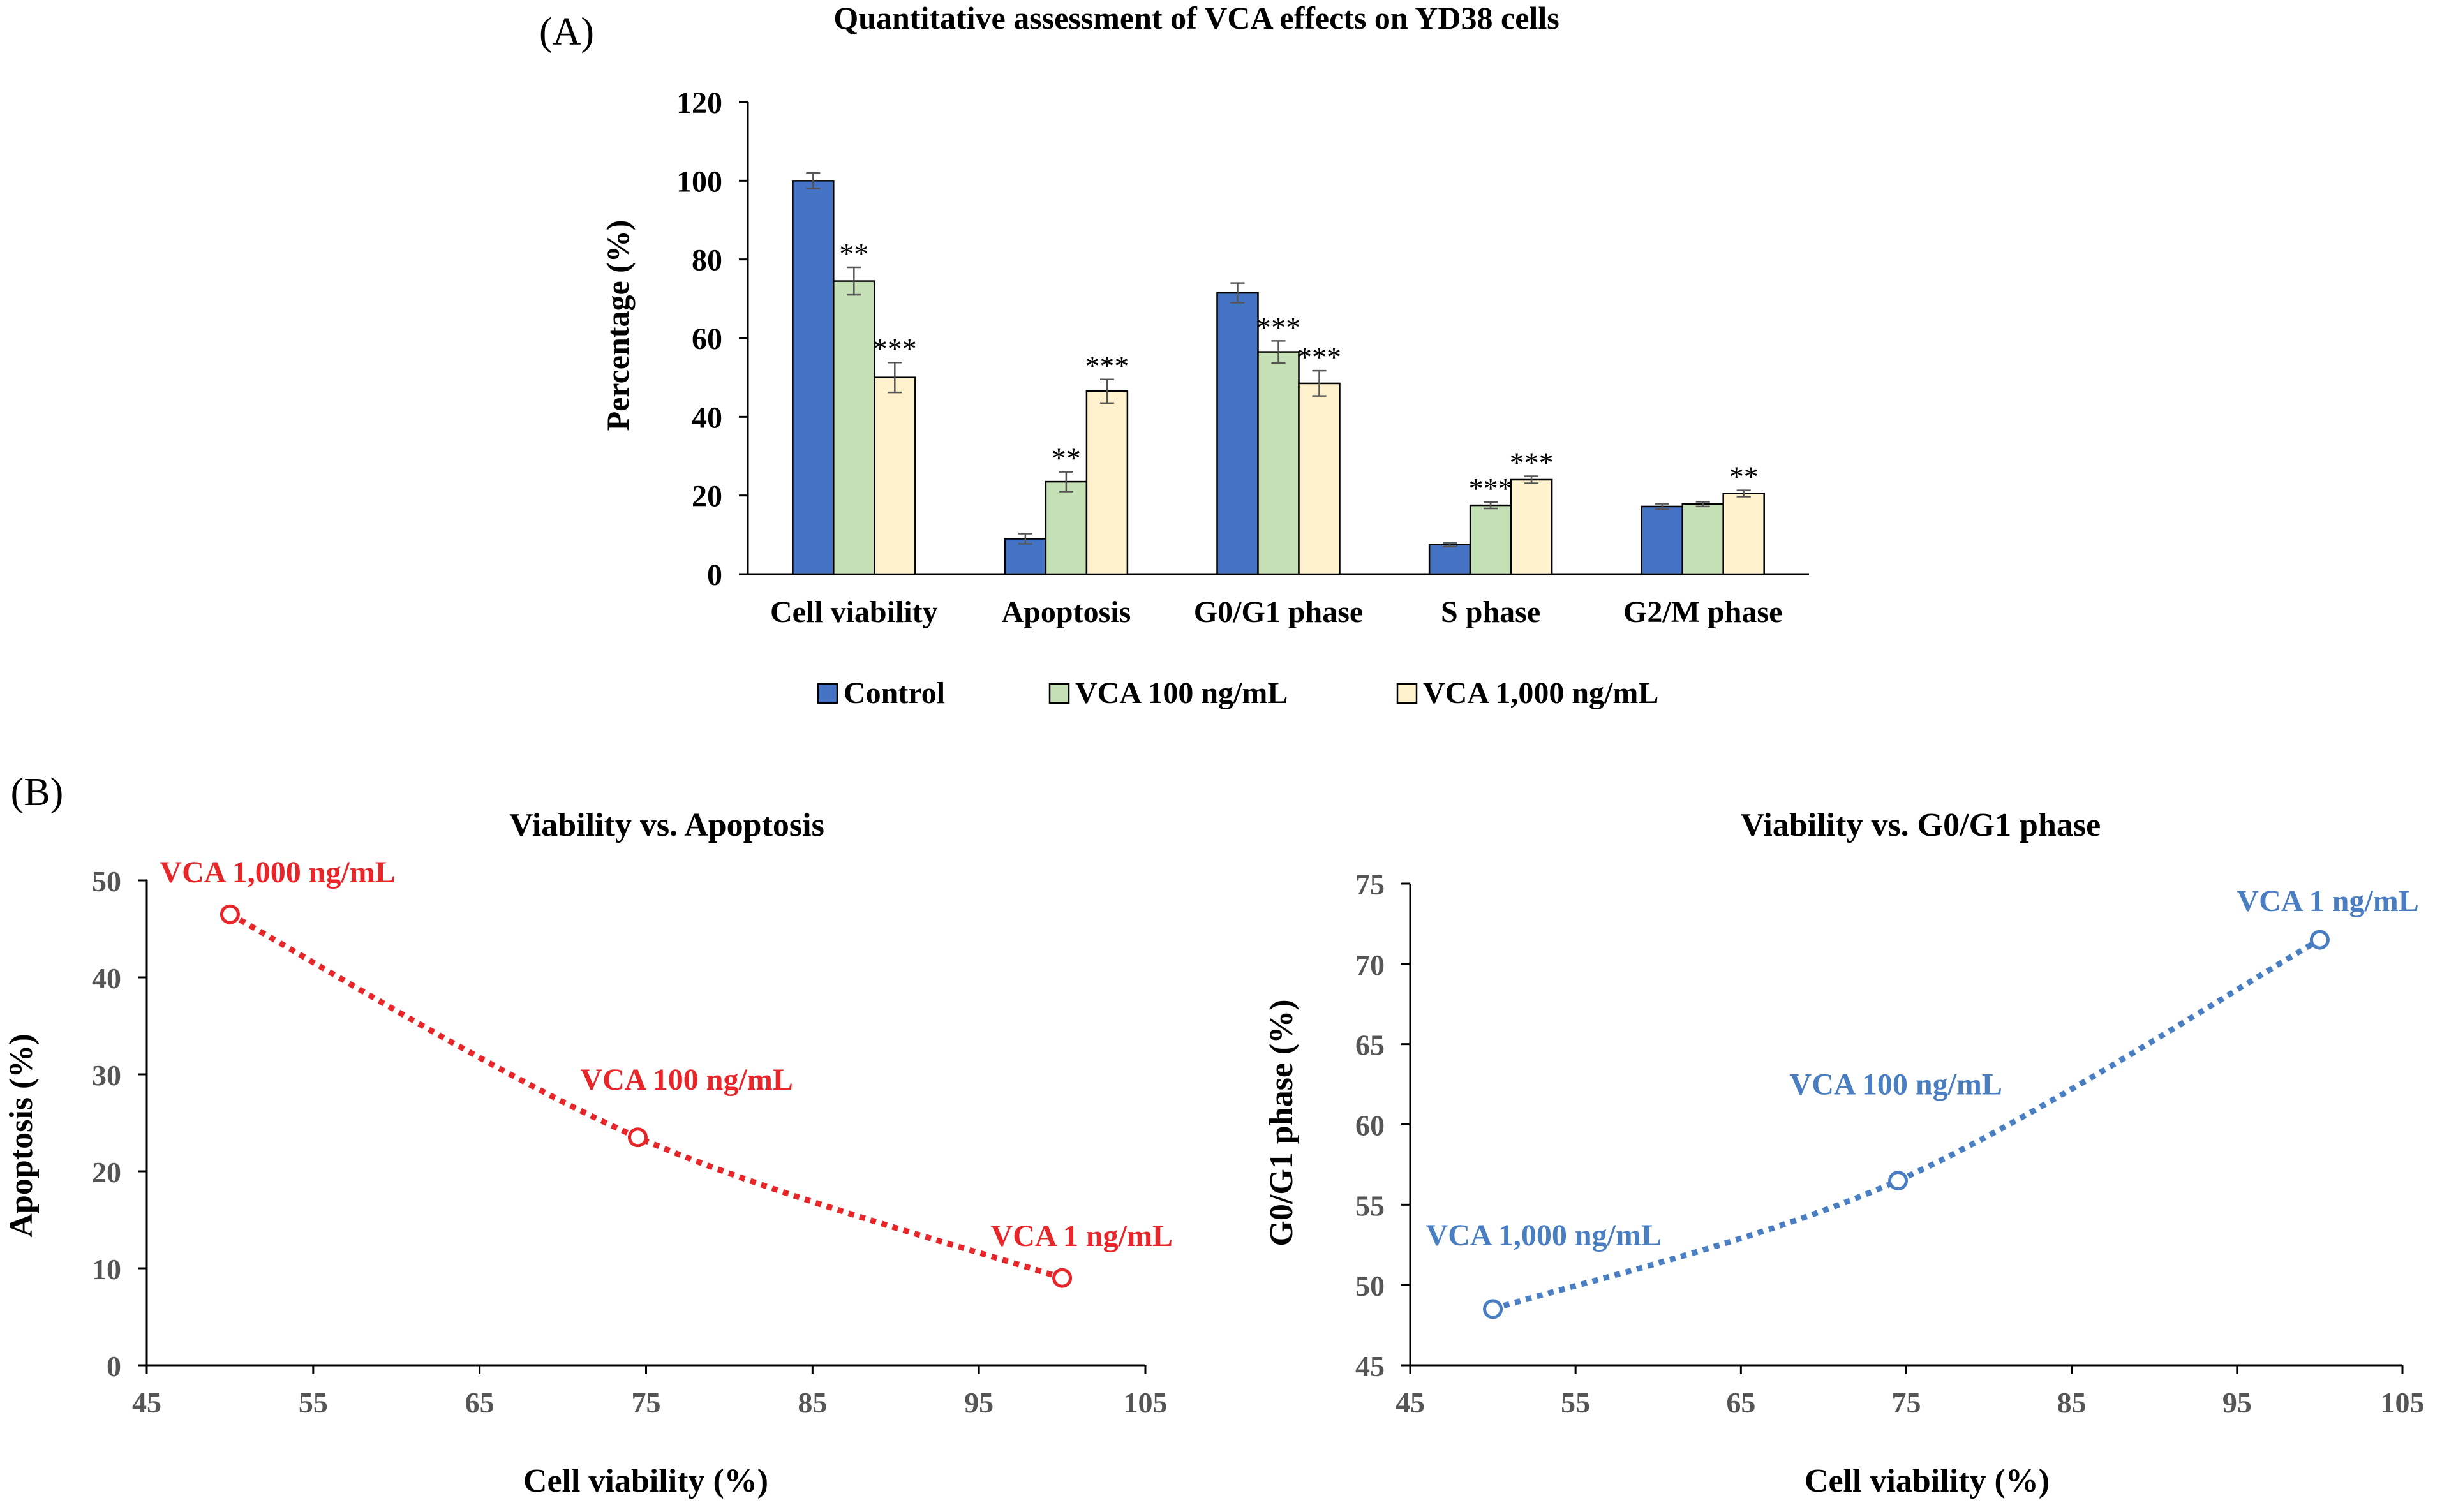  I want to click on bar-chart-legend: Control VCA 100 ng/mL VCA 1,000 ng/mL, so click(1237, 693).